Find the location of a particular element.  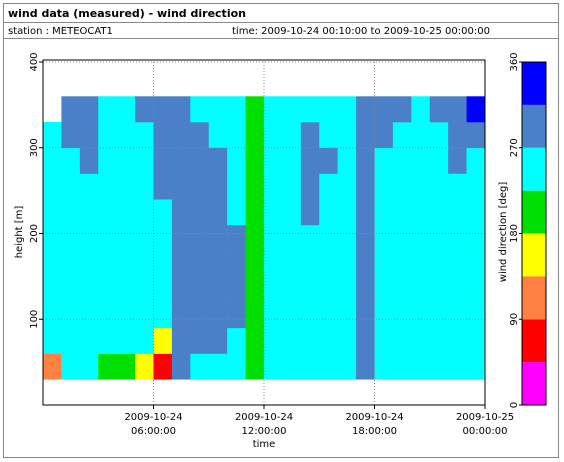

page-title: wind data (measured) - wind direction is located at coordinates (127, 13).